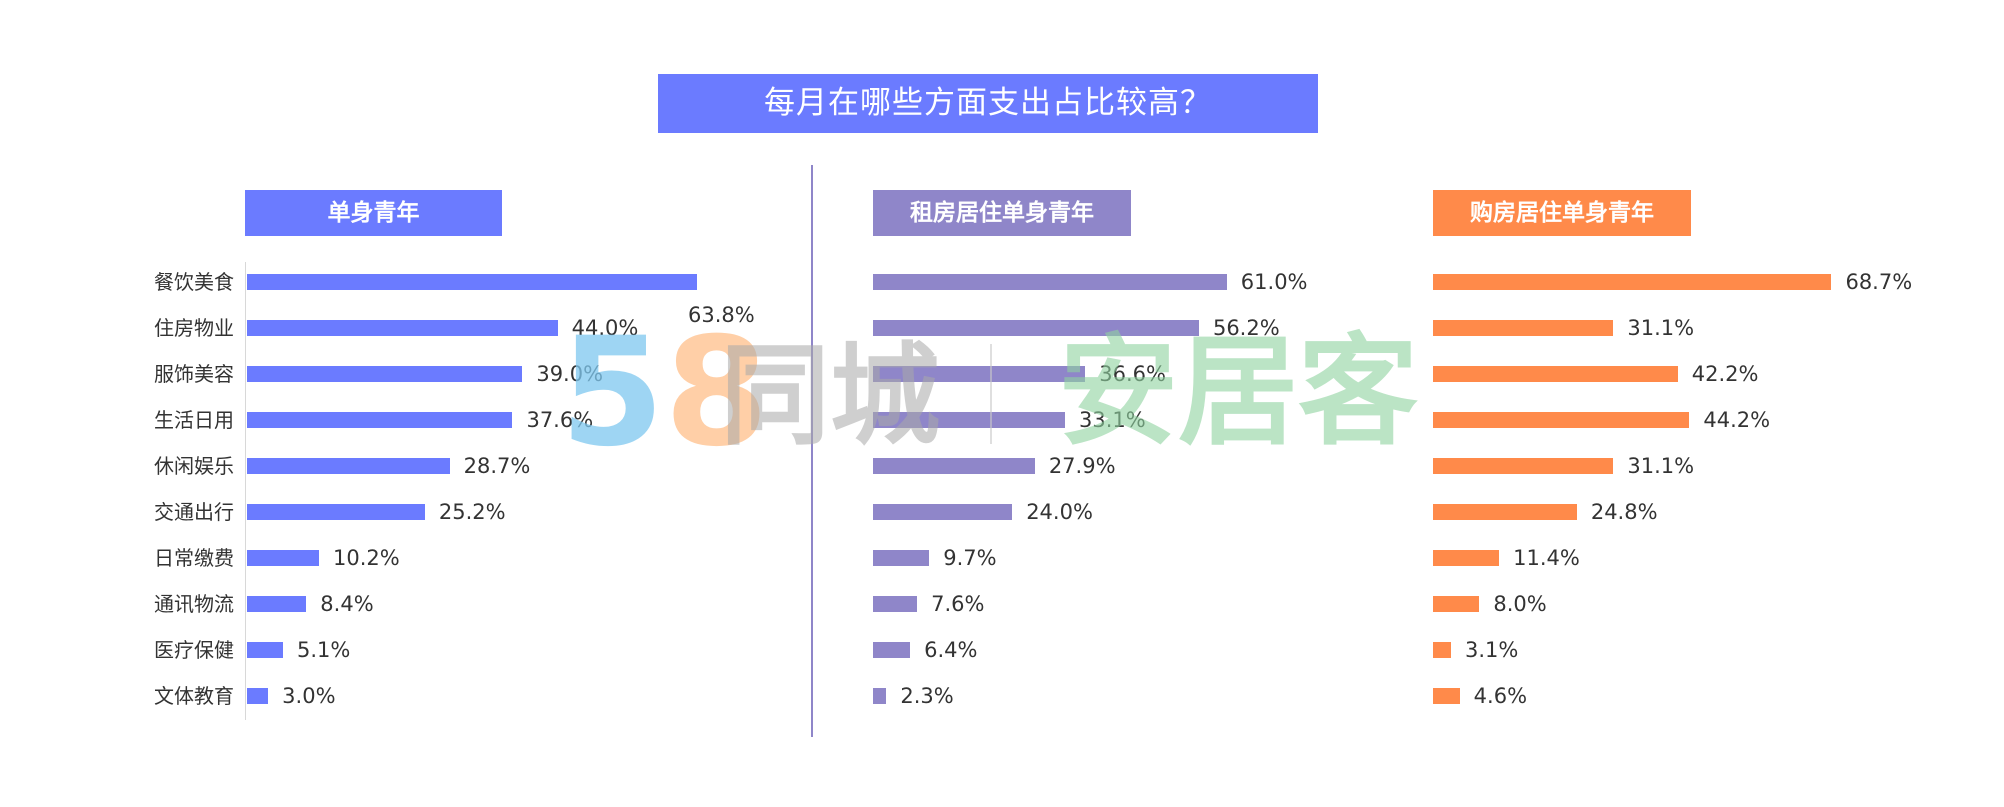  Describe the element at coordinates (194, 512) in the screenshot. I see `category-label: 交通出行` at that location.